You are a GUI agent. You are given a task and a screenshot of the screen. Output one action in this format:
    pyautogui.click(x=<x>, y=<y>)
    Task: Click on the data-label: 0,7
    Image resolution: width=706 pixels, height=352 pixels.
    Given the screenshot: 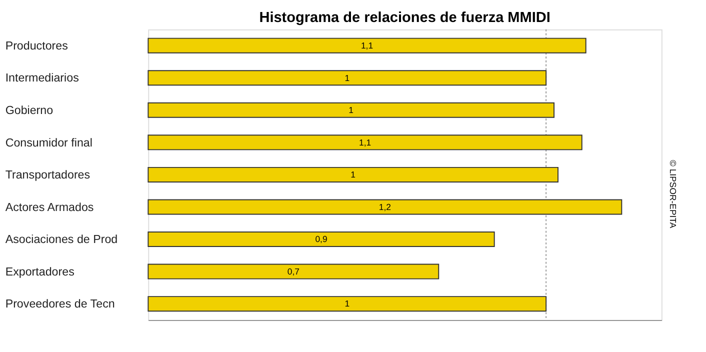 What is the action you would take?
    pyautogui.click(x=293, y=271)
    